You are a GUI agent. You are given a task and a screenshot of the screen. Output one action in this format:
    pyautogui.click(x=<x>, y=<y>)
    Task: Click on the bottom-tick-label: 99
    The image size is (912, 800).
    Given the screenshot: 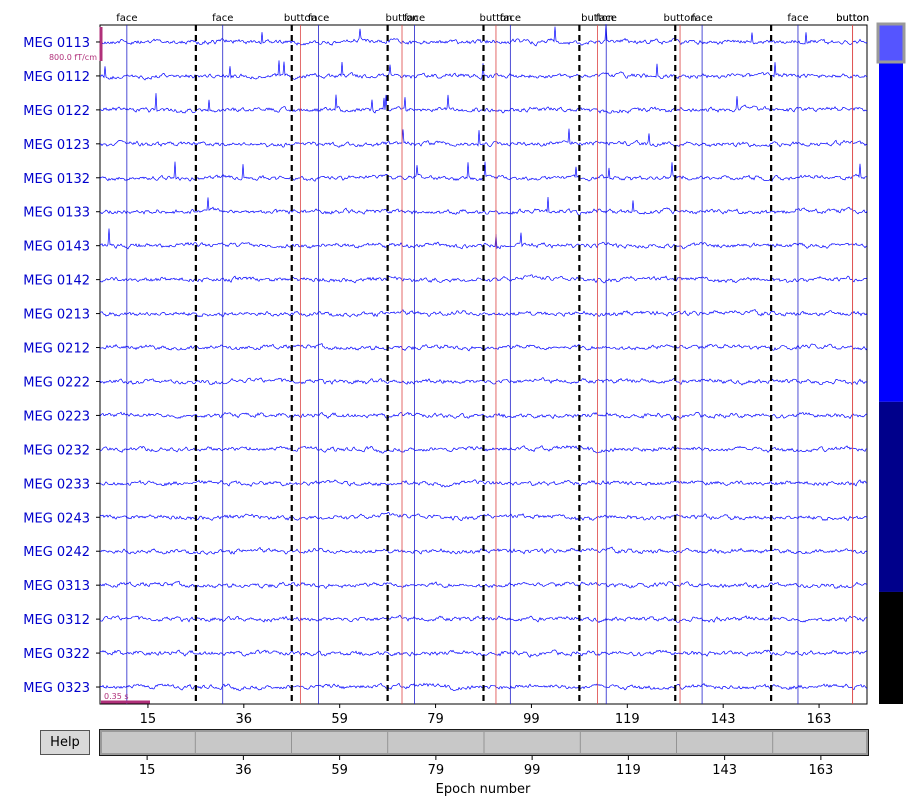 What is the action you would take?
    pyautogui.click(x=532, y=770)
    